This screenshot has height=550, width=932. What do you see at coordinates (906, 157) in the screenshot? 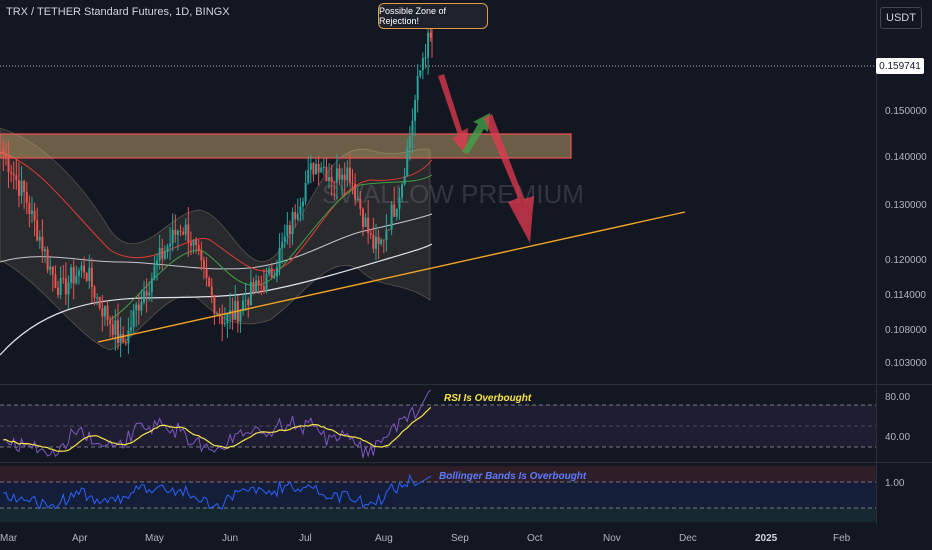
I see `price-tick-label: 0.140000` at bounding box center [906, 157].